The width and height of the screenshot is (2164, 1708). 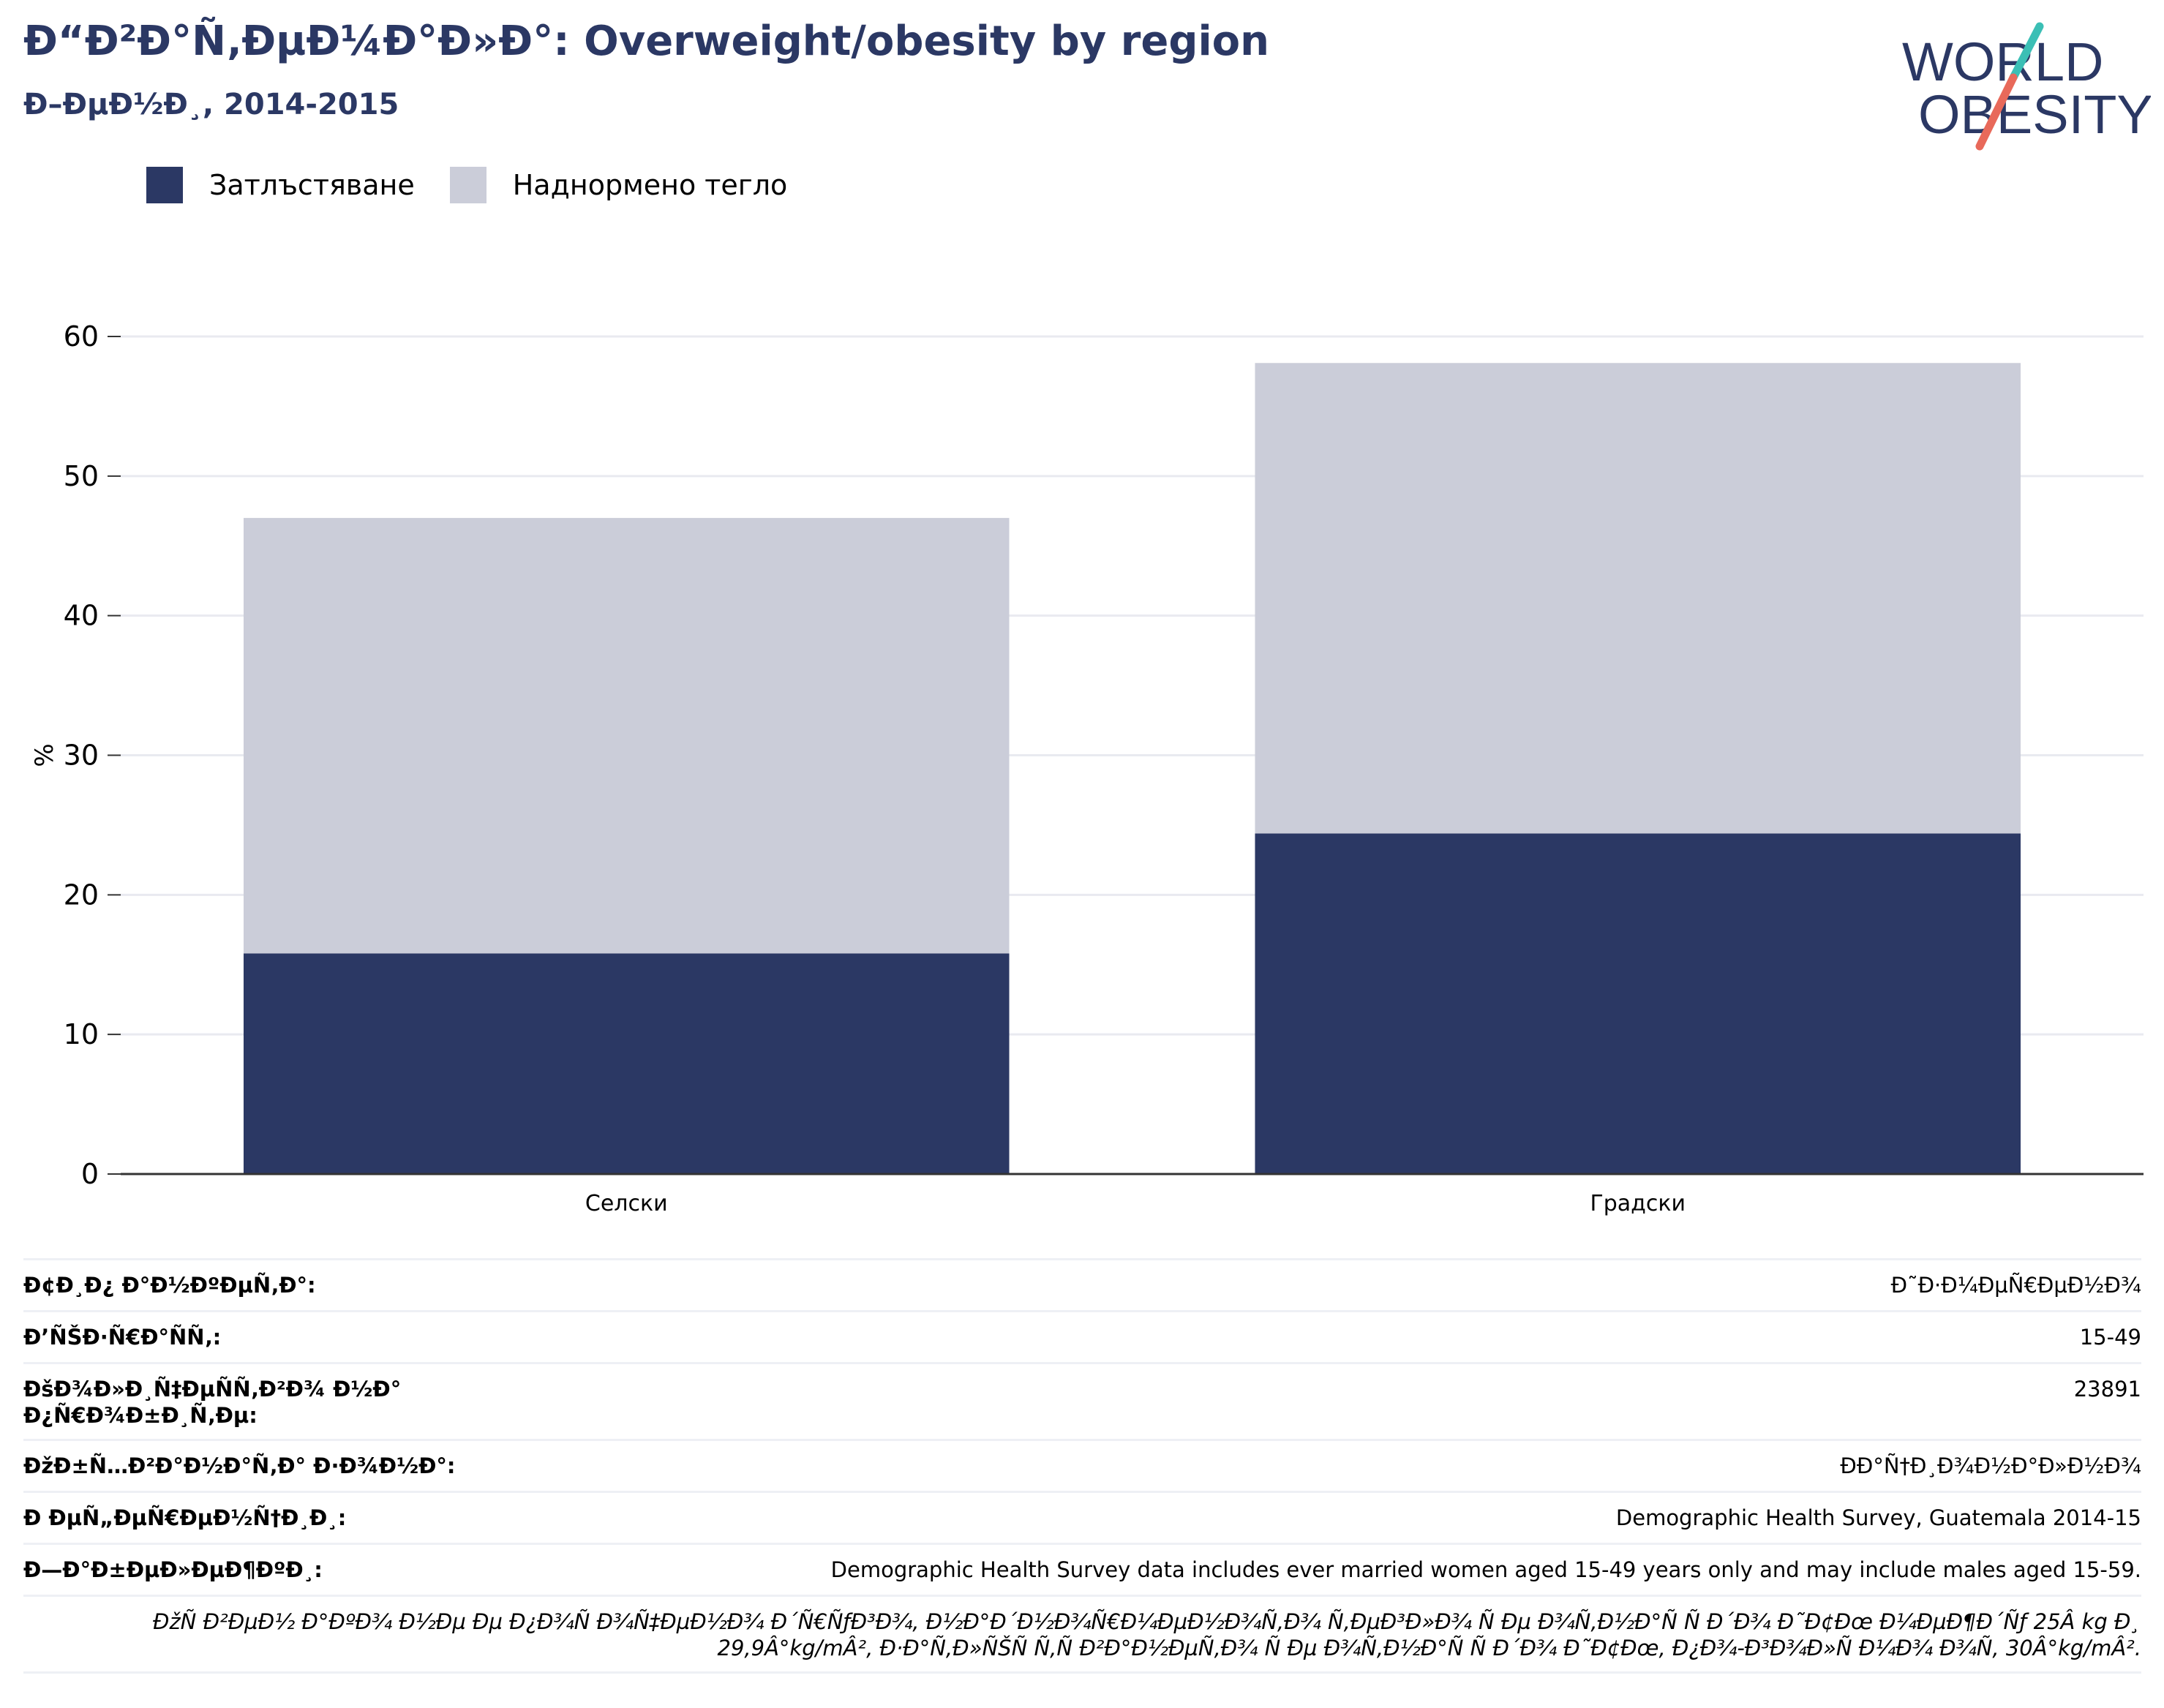 I want to click on legend-item-obesity: Затлъстяване, so click(x=289, y=185).